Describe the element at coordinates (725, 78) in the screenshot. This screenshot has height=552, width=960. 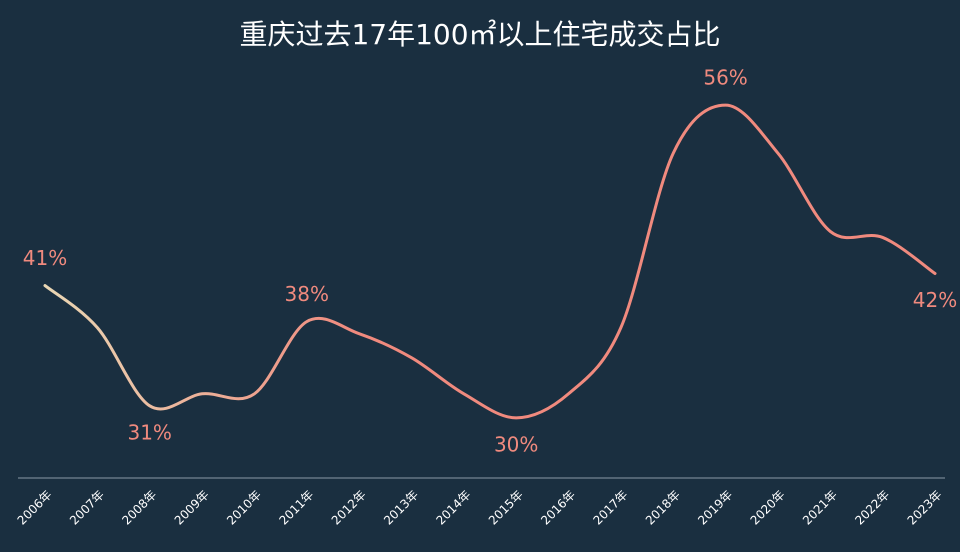
I see `value-label: 56%` at that location.